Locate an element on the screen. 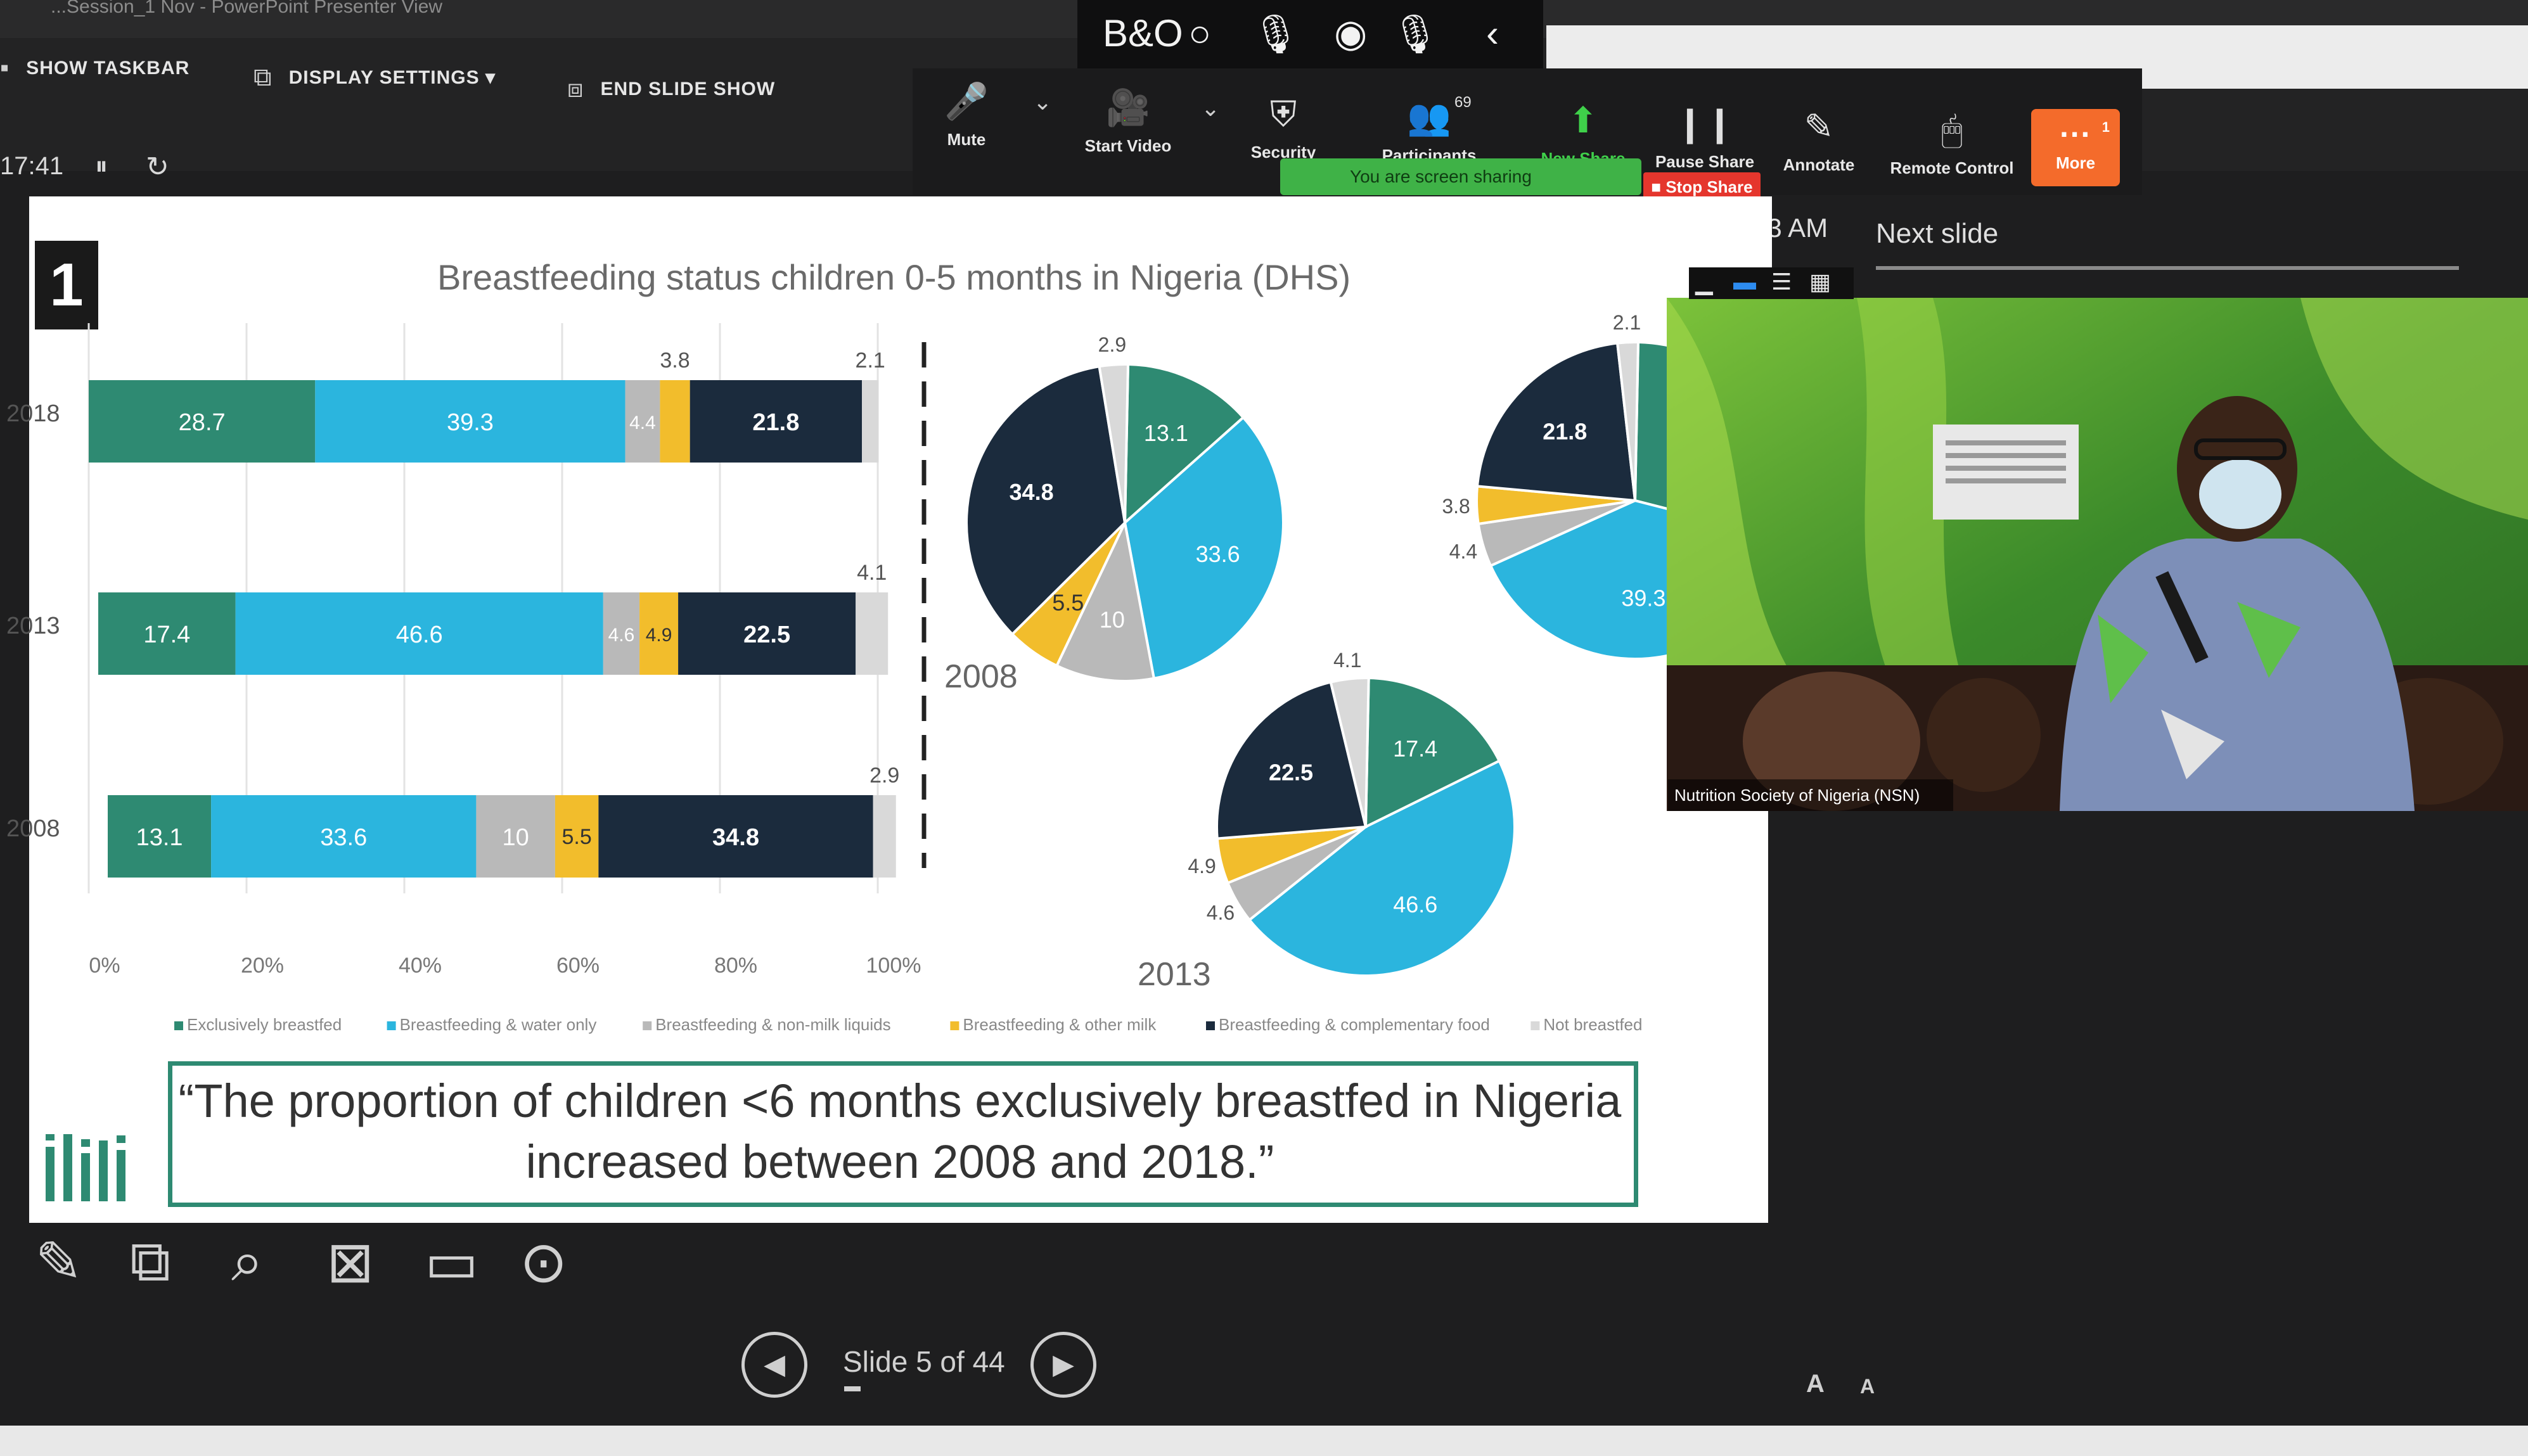 This screenshot has width=2528, height=1456. annotate-button: ✎ Annotate is located at coordinates (1818, 136).